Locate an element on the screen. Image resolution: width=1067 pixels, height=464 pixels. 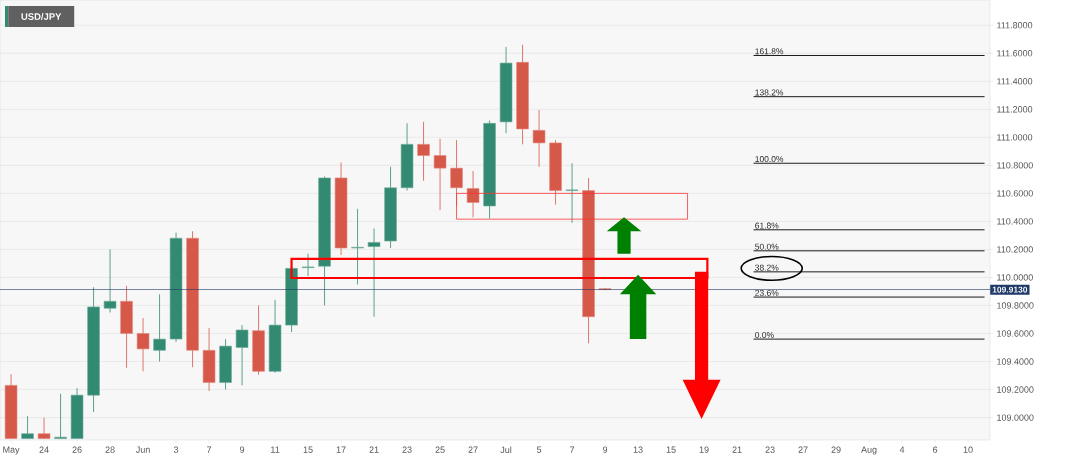
y-tick-label: 109.2000 is located at coordinates (1015, 389).